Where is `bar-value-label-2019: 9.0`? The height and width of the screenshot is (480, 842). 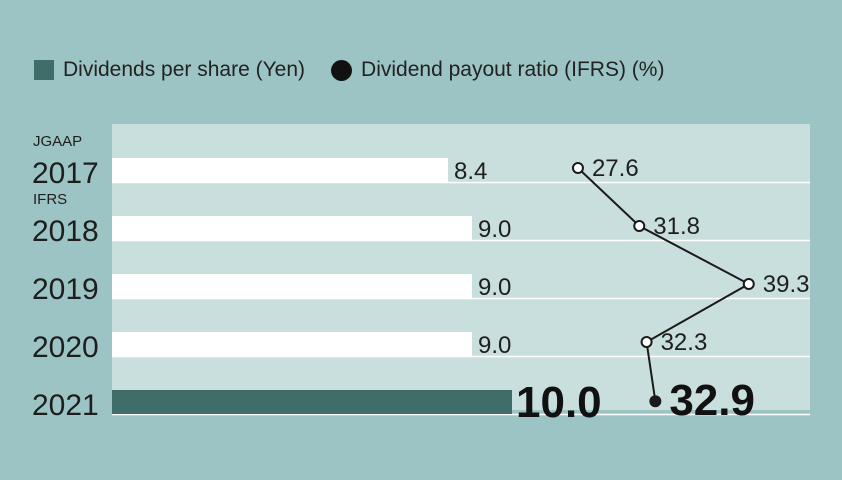 bar-value-label-2019: 9.0 is located at coordinates (494, 287).